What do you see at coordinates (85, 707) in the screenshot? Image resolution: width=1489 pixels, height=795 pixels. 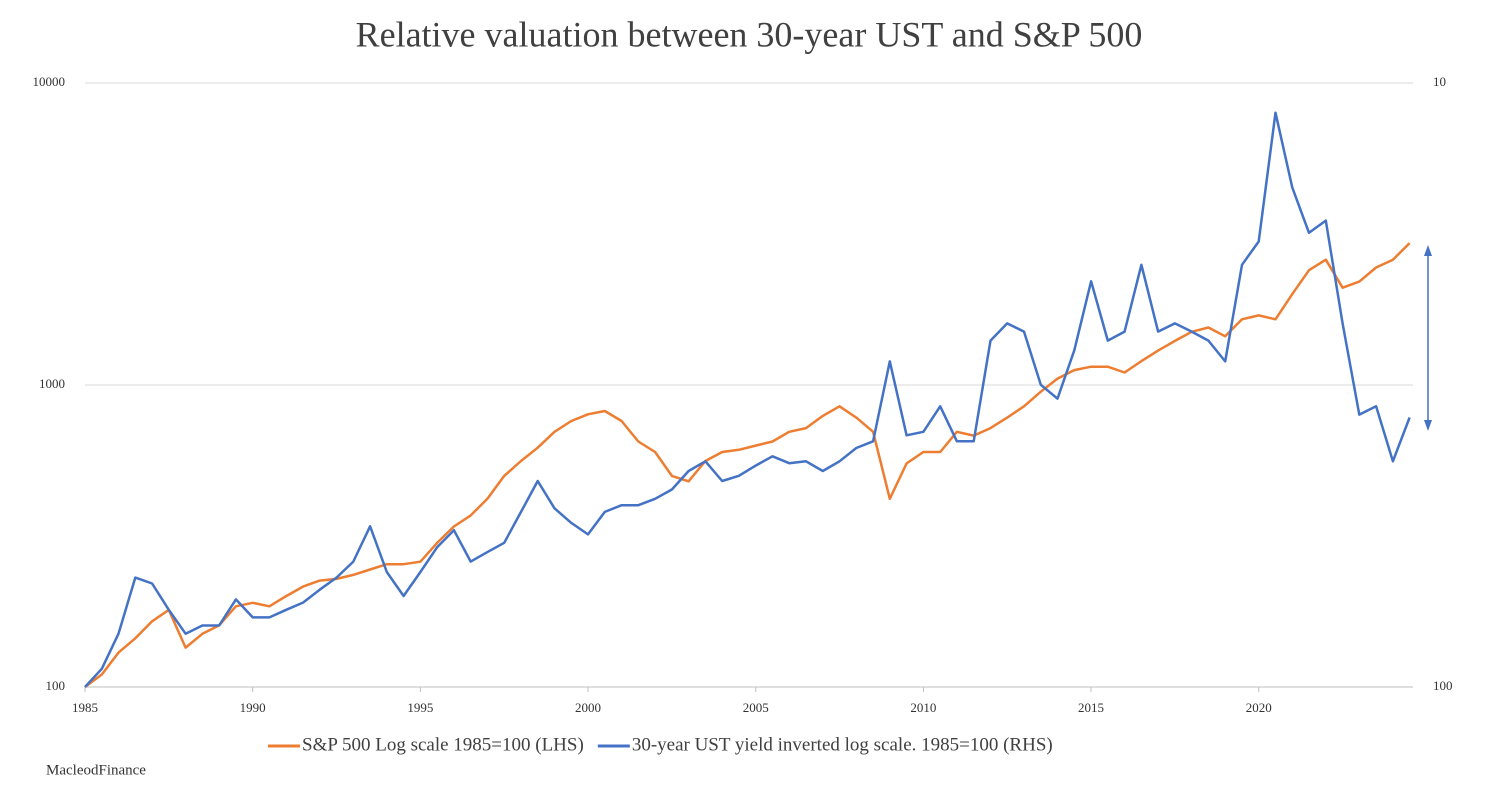 I see `x-tick-label: 1985` at bounding box center [85, 707].